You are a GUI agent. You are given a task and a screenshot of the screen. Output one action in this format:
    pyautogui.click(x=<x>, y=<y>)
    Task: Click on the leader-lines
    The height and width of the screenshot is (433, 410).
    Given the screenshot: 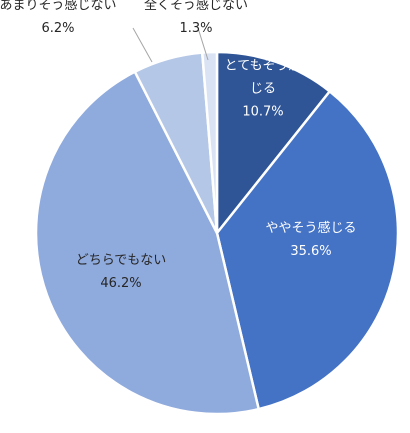 What is the action you would take?
    pyautogui.click(x=170, y=45)
    